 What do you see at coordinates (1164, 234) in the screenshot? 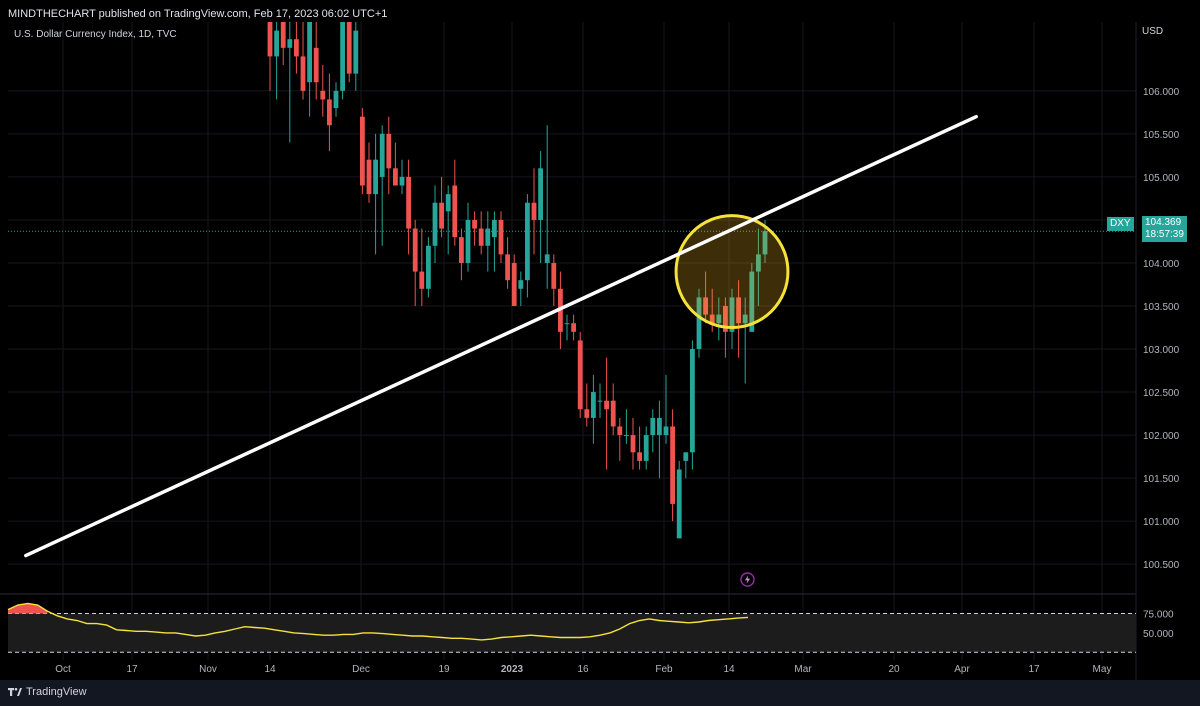
I see `countdown-value: 18:57:39` at bounding box center [1164, 234].